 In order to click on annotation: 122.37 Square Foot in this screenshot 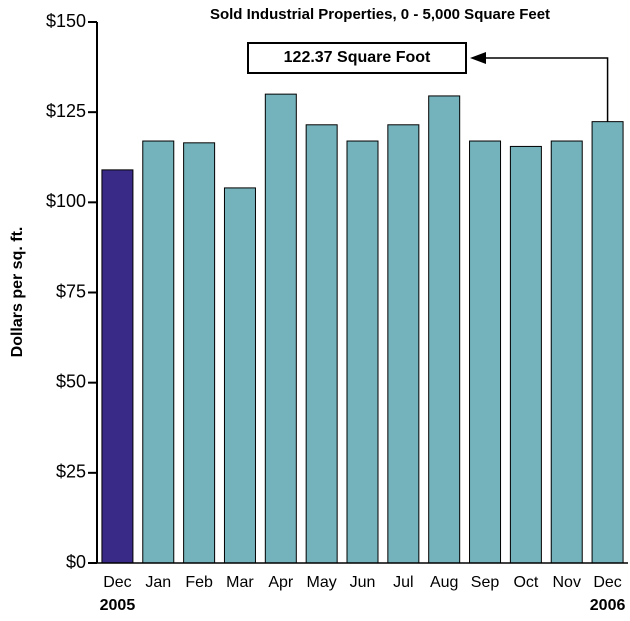, I will do `click(357, 57)`.